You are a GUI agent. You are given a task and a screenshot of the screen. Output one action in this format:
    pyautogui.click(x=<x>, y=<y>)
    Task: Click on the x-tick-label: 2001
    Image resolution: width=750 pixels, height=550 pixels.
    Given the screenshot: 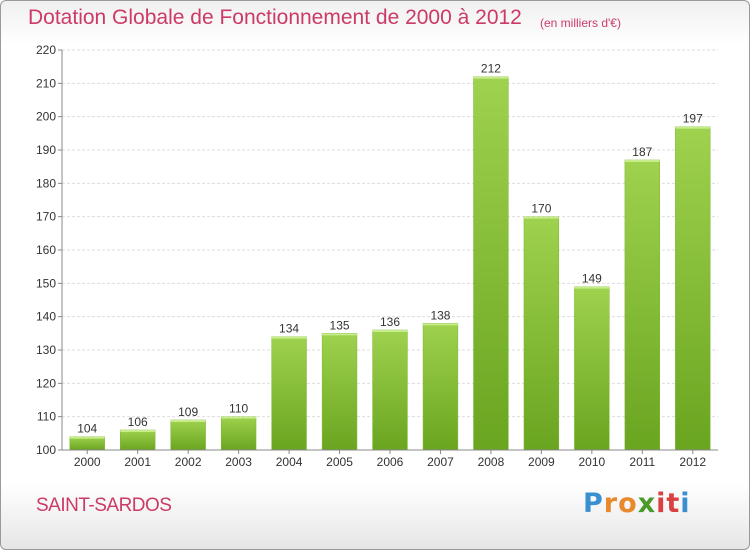 What is the action you would take?
    pyautogui.click(x=137, y=462)
    